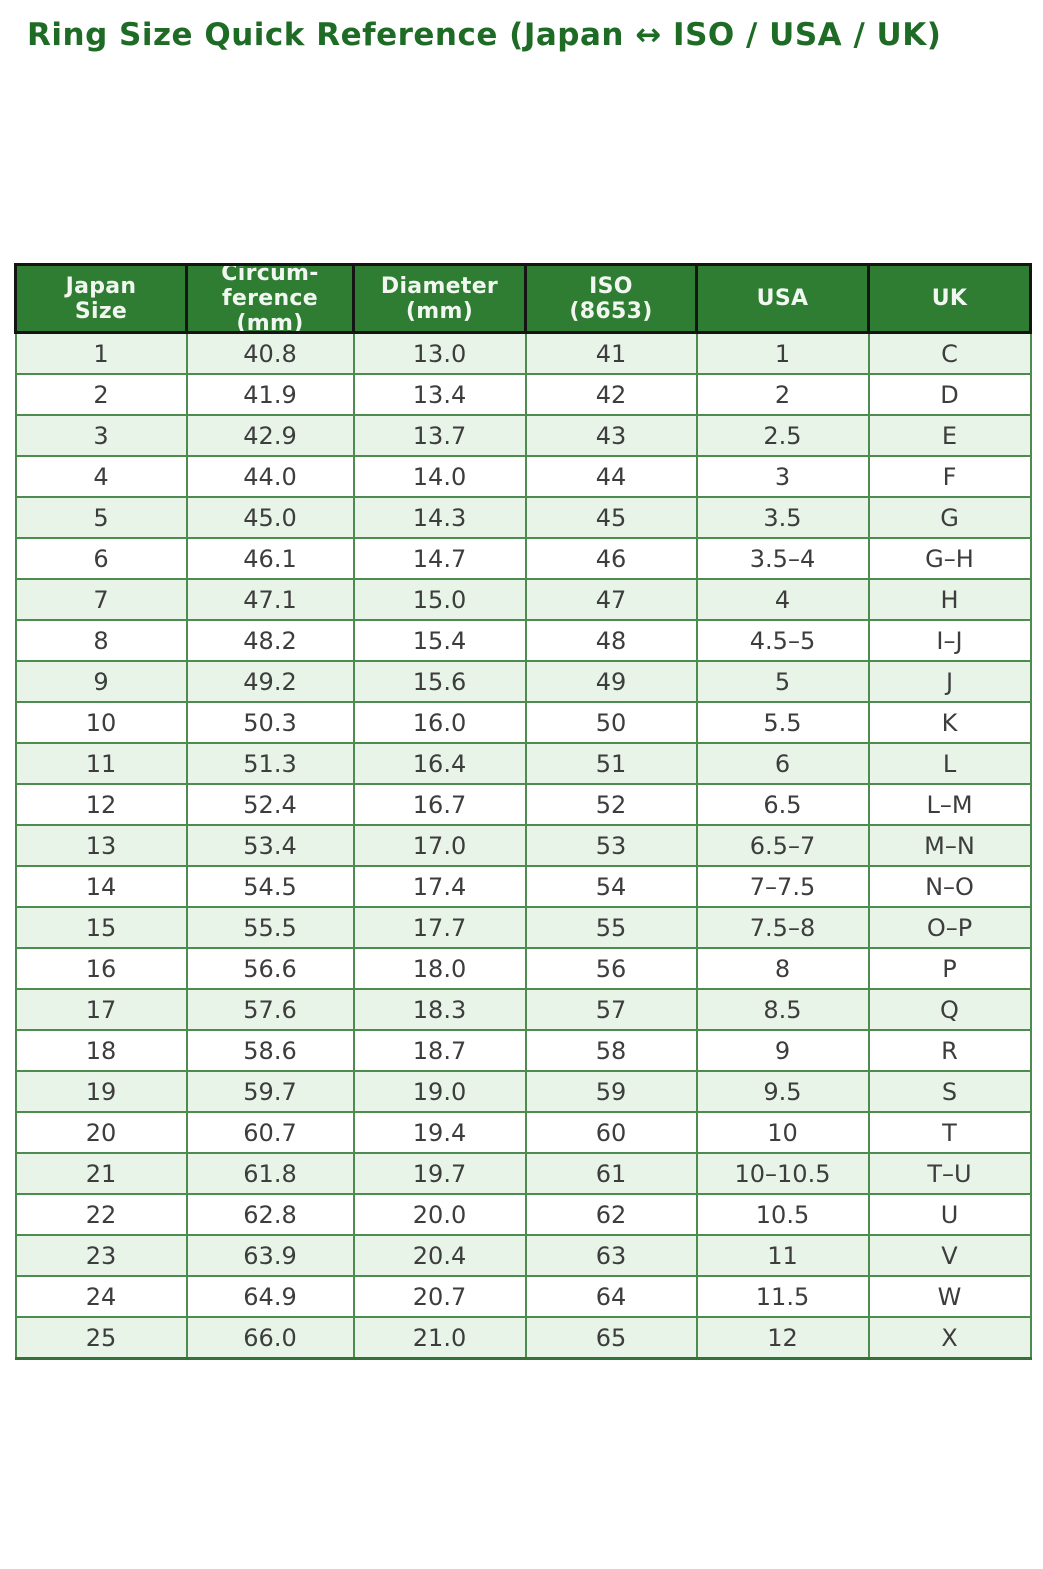 Image resolution: width=1043 pixels, height=1569 pixels. Describe the element at coordinates (101, 1338) in the screenshot. I see `cell-japan-size: 25` at that location.